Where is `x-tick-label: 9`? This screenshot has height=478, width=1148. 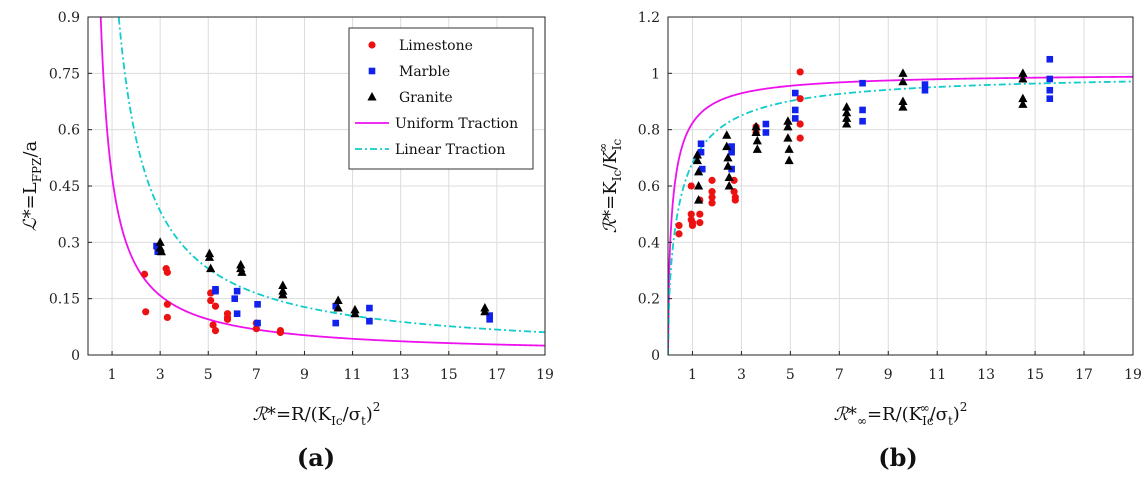 x-tick-label: 9 is located at coordinates (888, 375).